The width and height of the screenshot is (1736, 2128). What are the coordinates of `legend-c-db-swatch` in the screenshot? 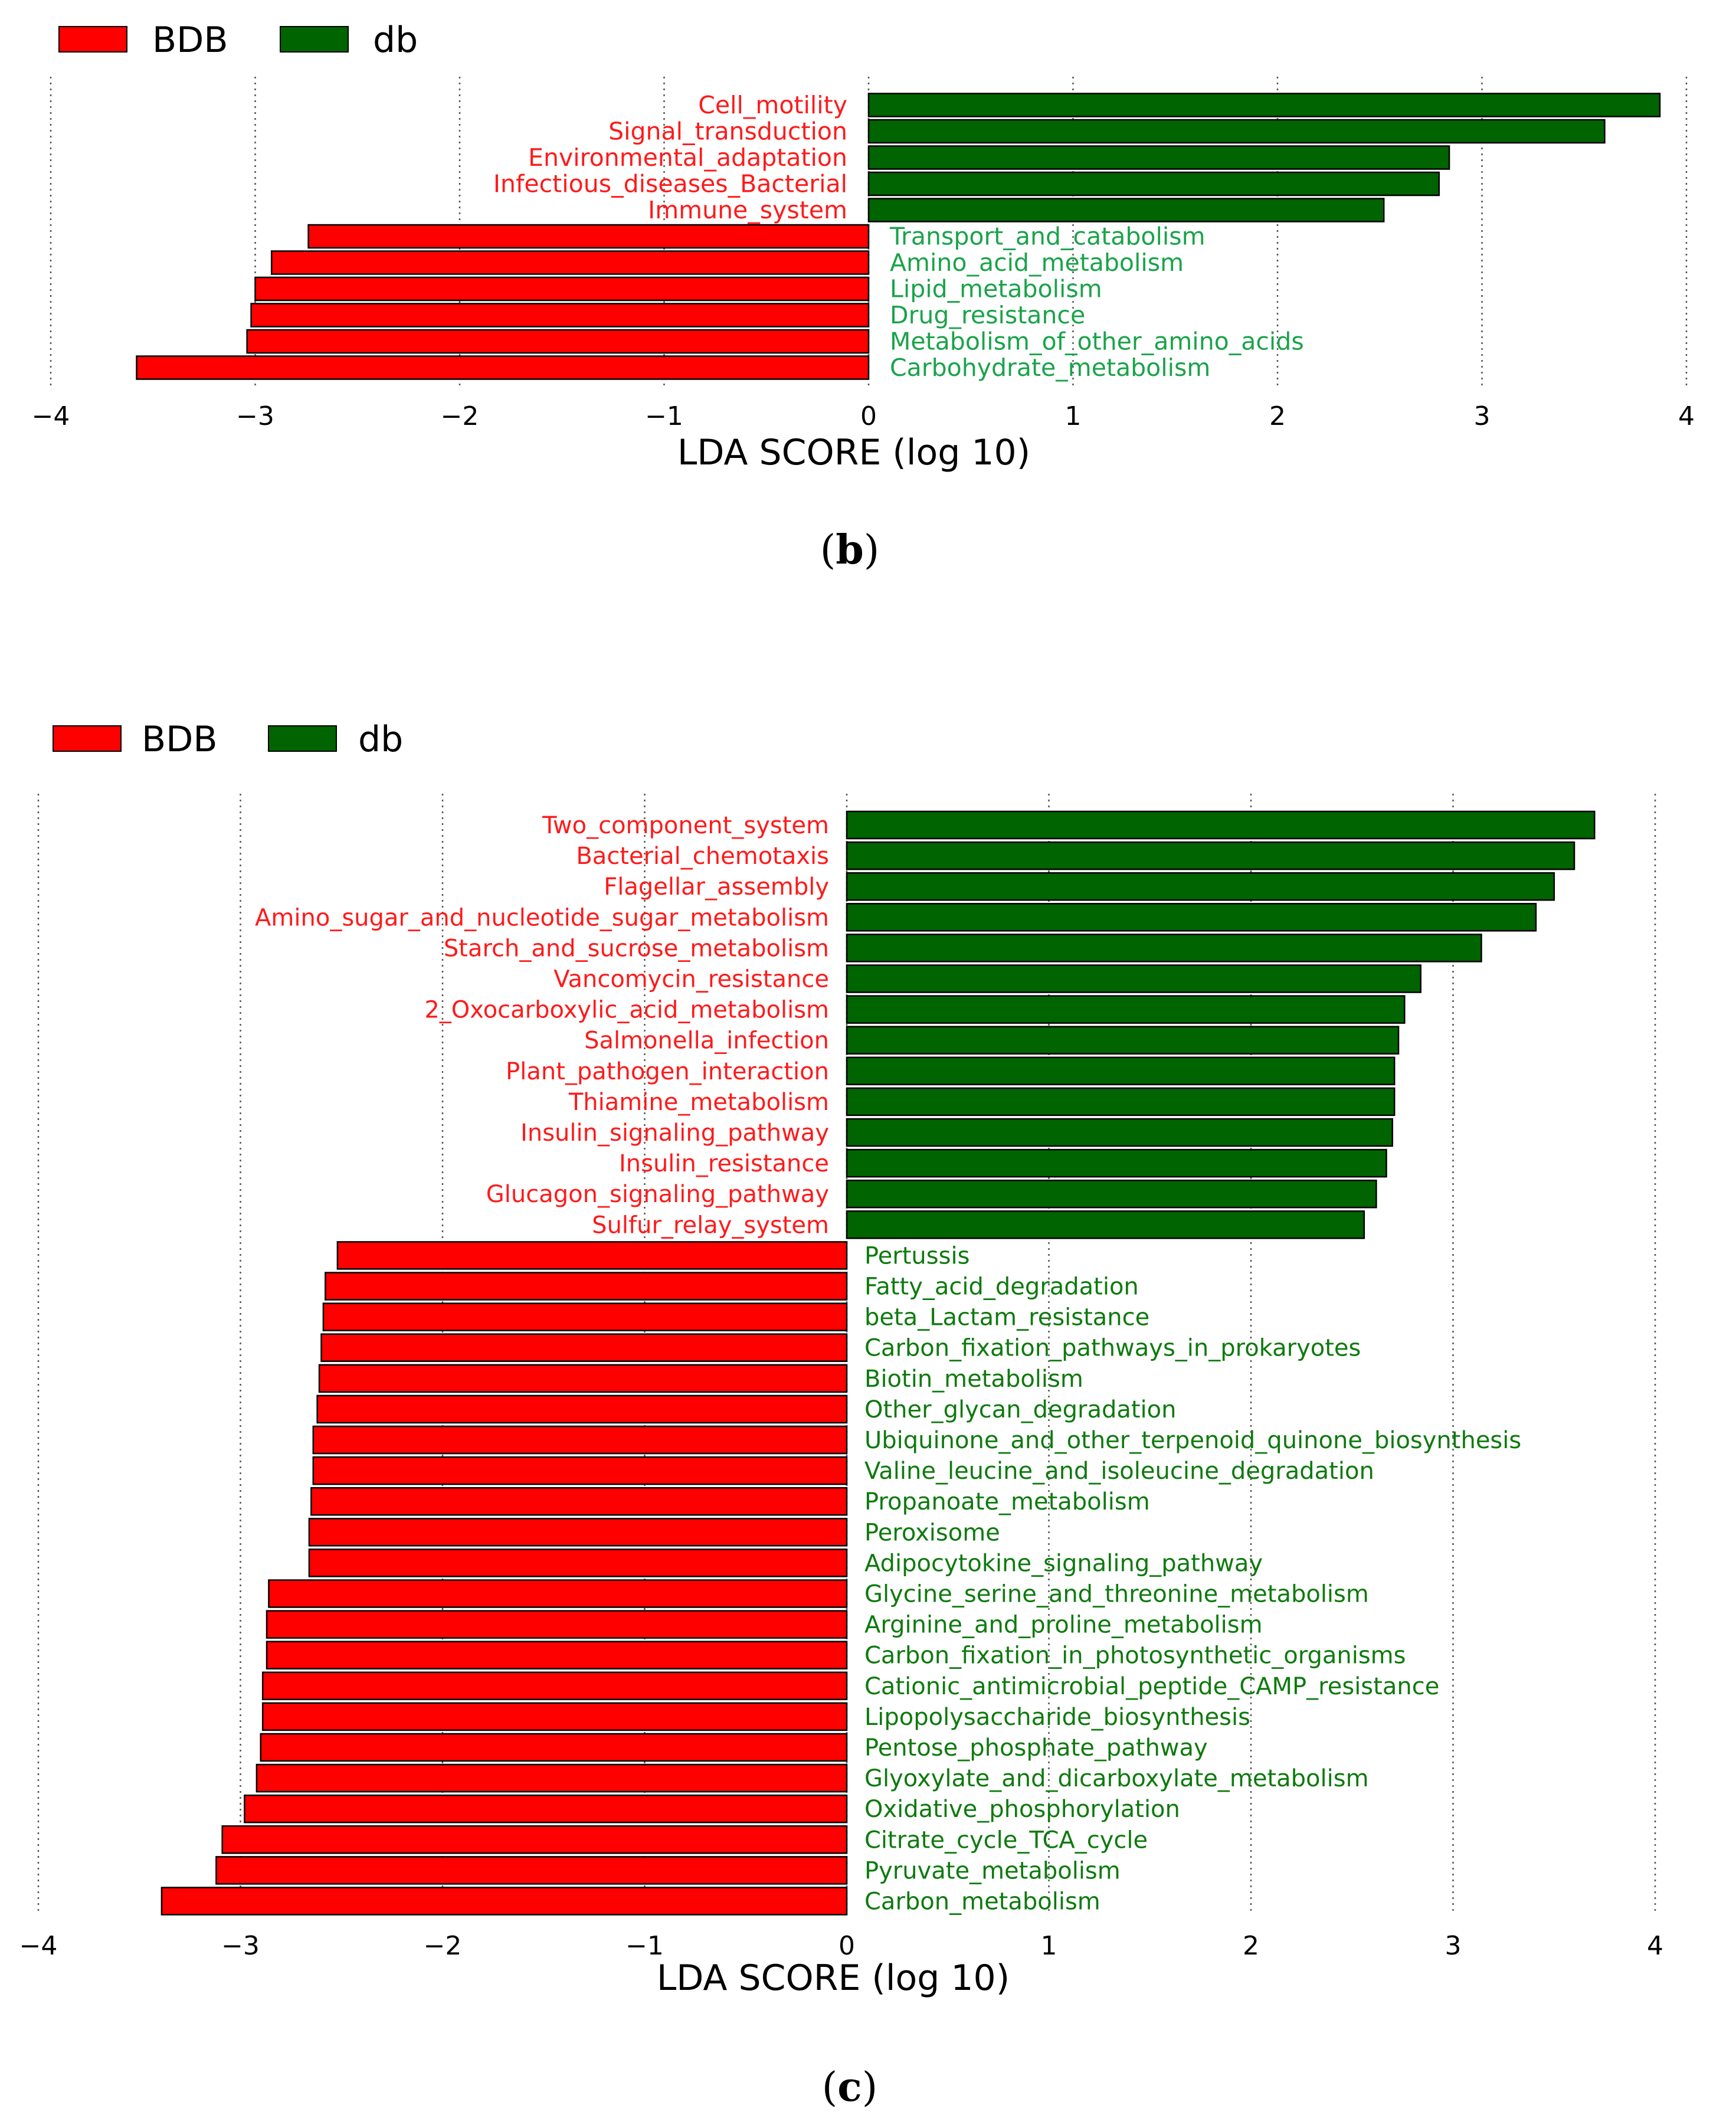 It's located at (302, 738).